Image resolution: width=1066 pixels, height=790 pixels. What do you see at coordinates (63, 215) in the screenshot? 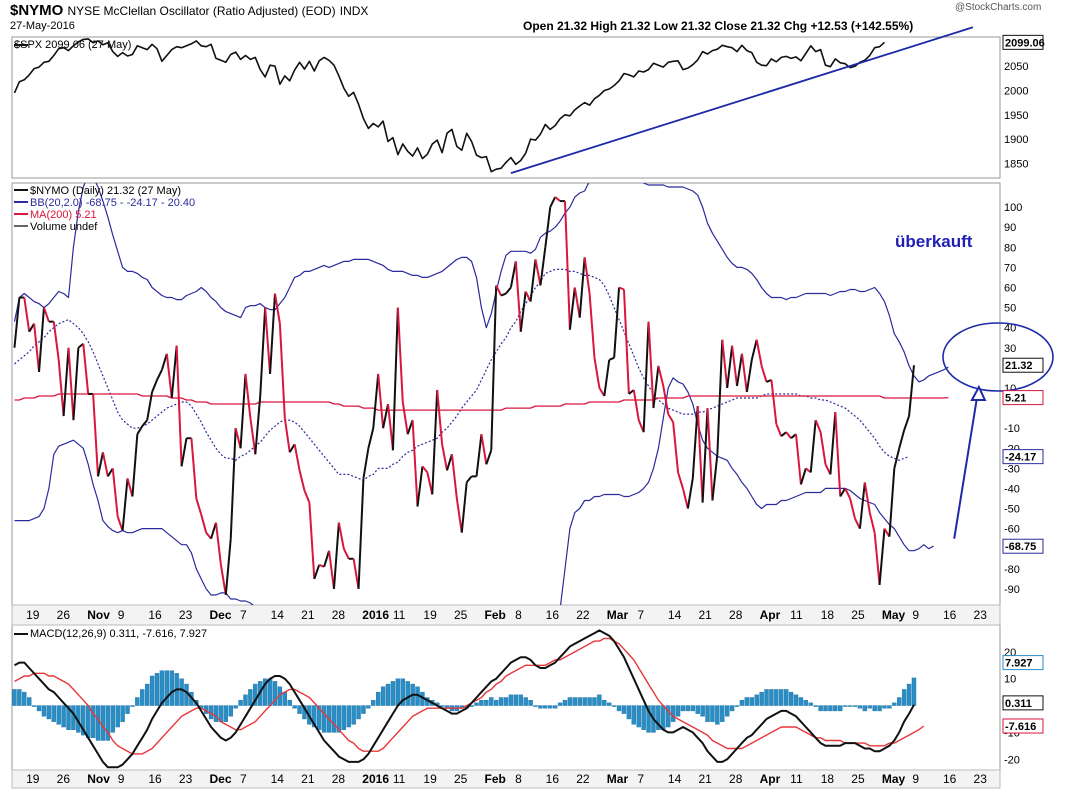
I see `nymo-legend-entry: MA(200) 5.21` at bounding box center [63, 215].